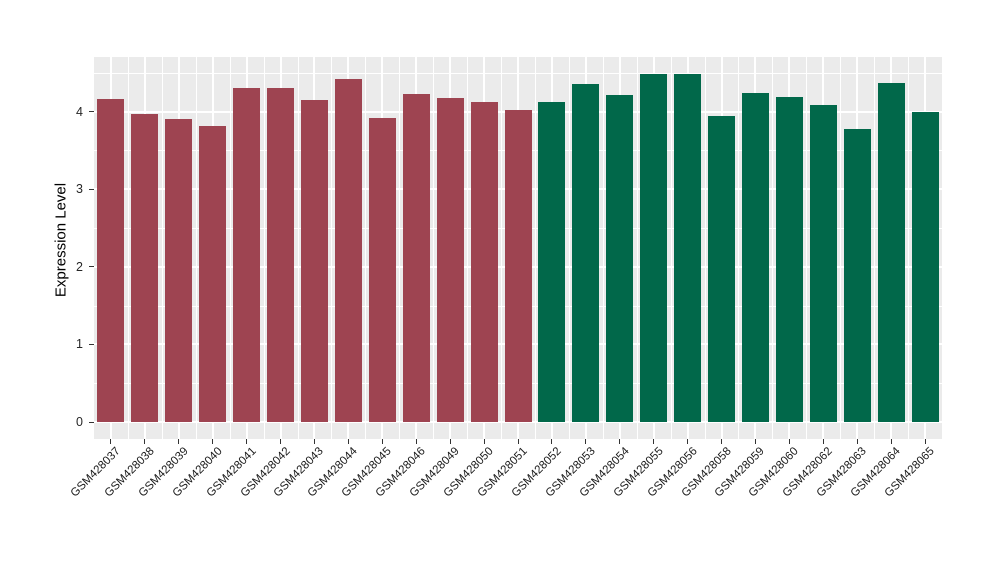  I want to click on bar-GSM428050, so click(484, 262).